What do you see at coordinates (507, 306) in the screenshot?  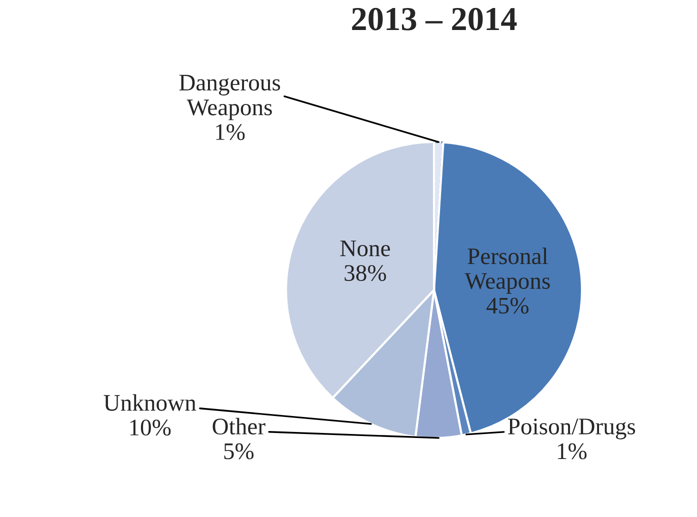 I see `data-label: 45%` at bounding box center [507, 306].